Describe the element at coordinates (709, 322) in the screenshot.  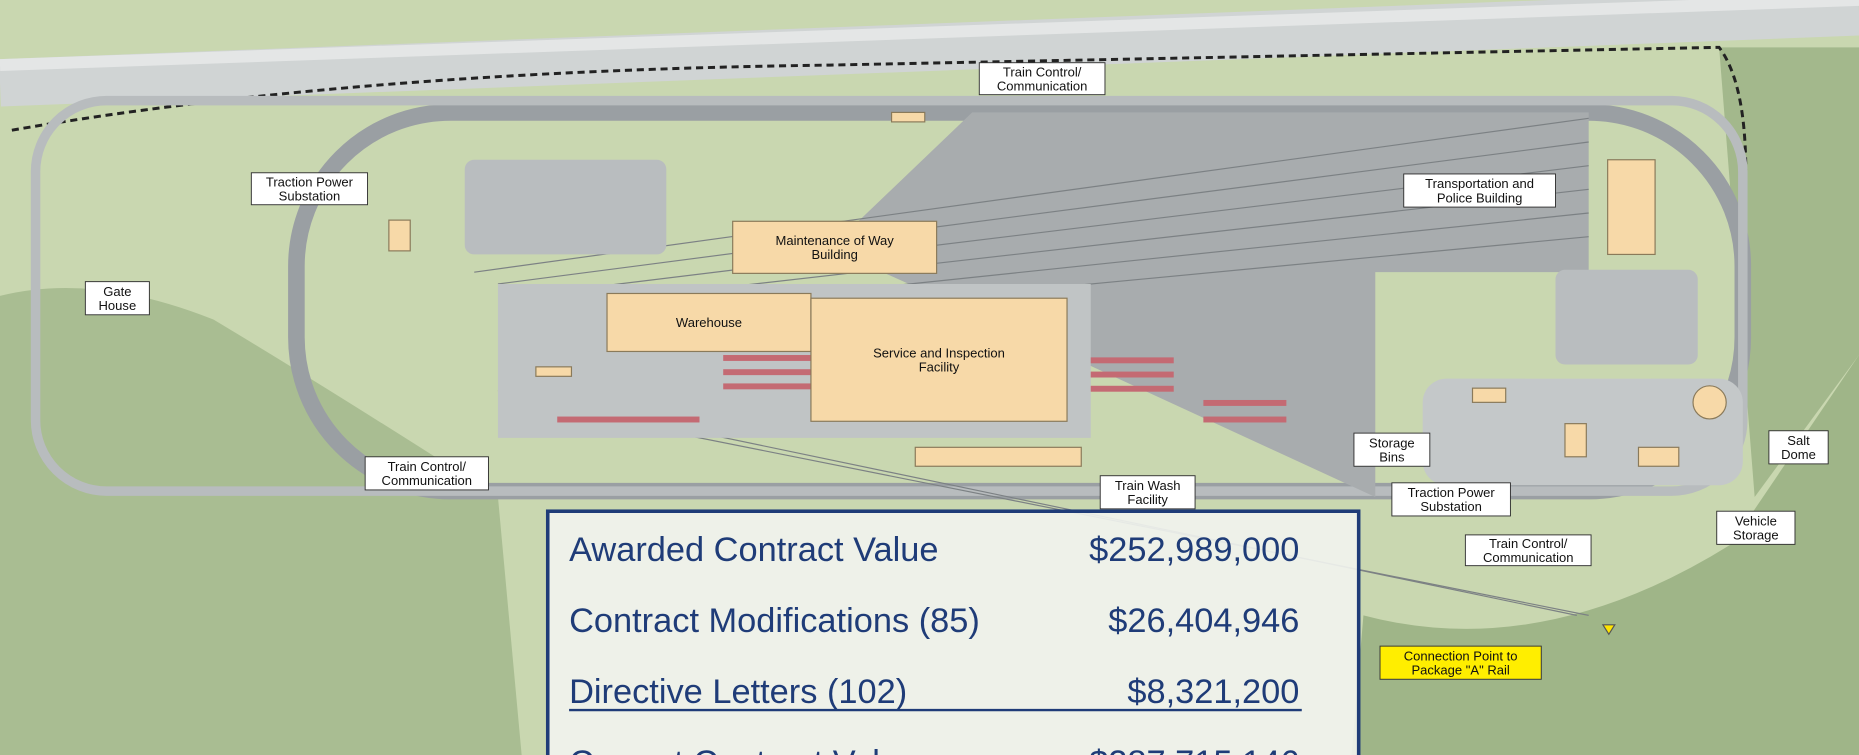
I see `label-text: Warehouse` at that location.